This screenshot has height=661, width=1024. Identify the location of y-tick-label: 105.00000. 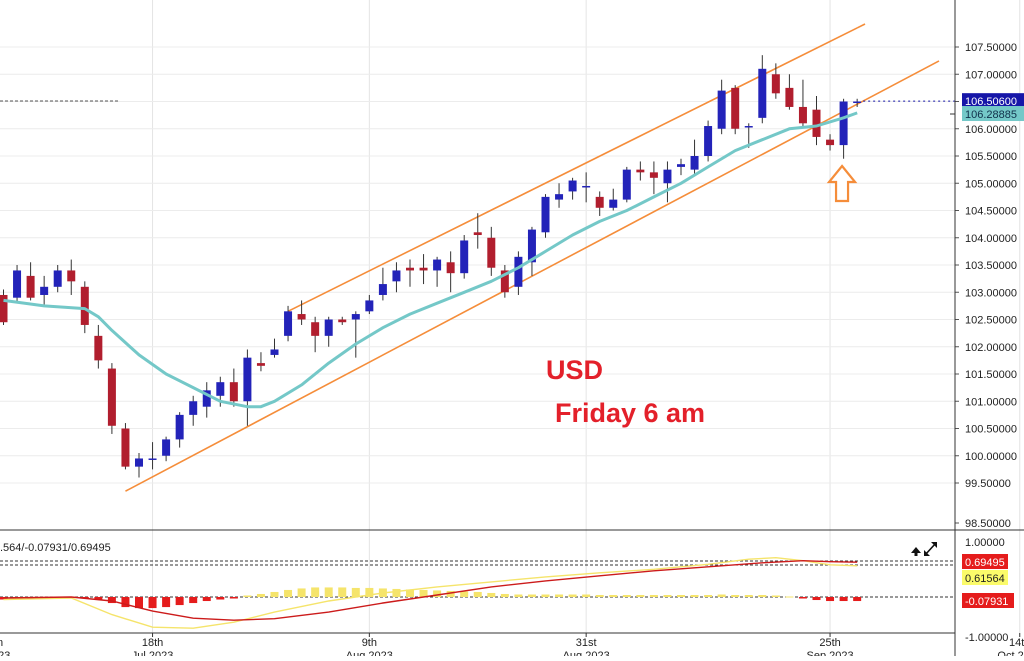
(991, 184).